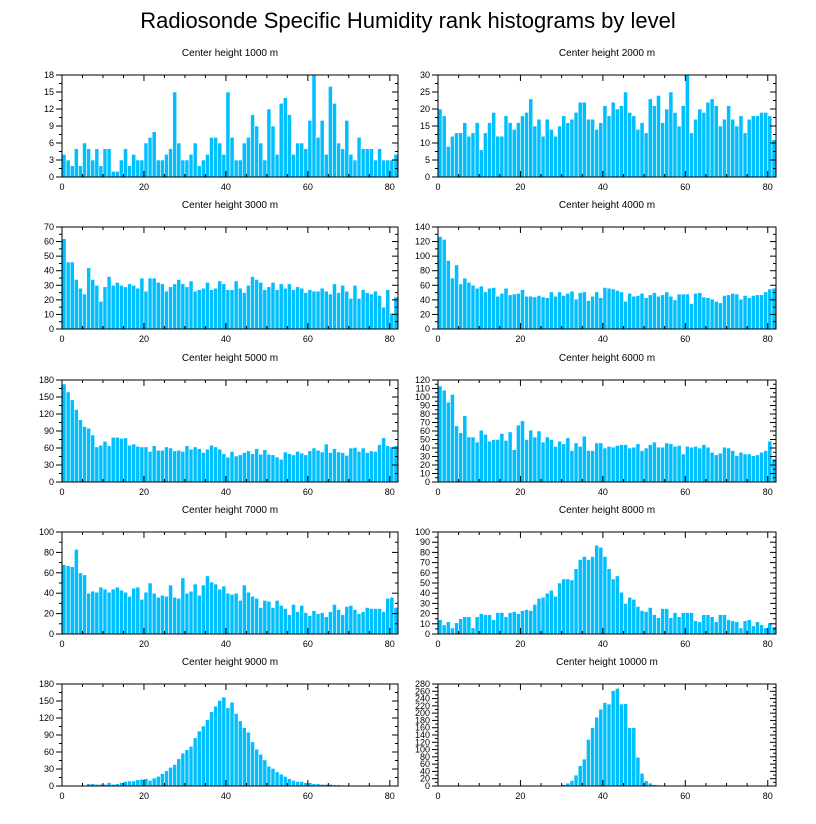  What do you see at coordinates (230, 662) in the screenshot?
I see `panel-title: Center height 9000 m` at bounding box center [230, 662].